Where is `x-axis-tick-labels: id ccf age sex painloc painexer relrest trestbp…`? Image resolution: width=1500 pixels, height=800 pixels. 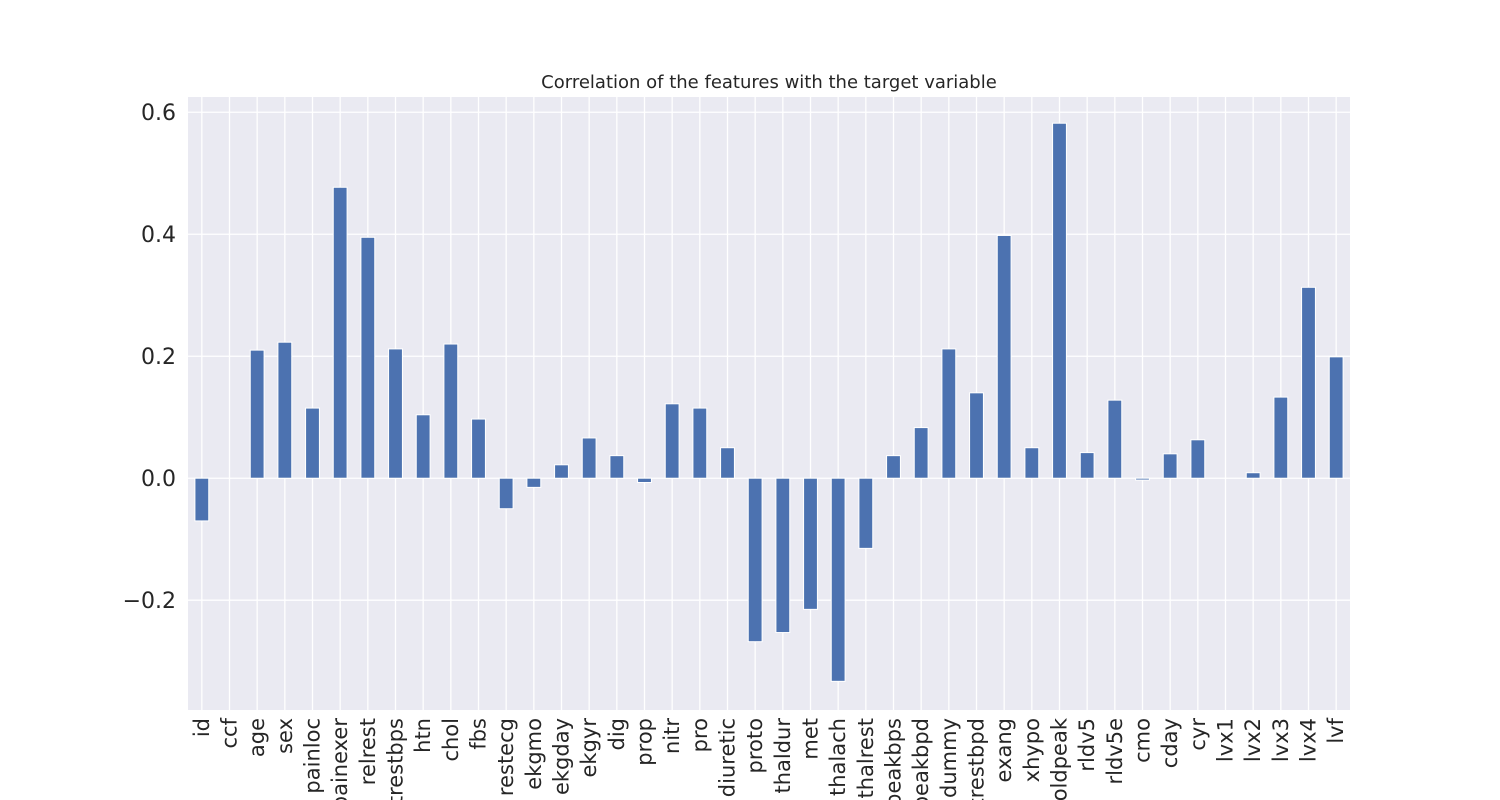 x-axis-tick-labels: id ccf age sex painloc painexer relrest trestbp… is located at coordinates (769, 758).